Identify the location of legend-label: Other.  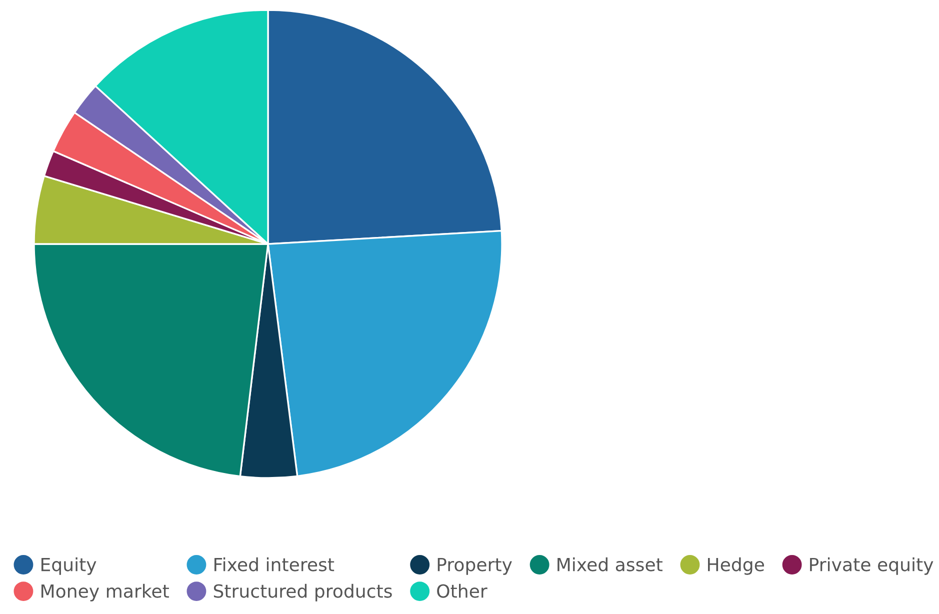
(462, 591).